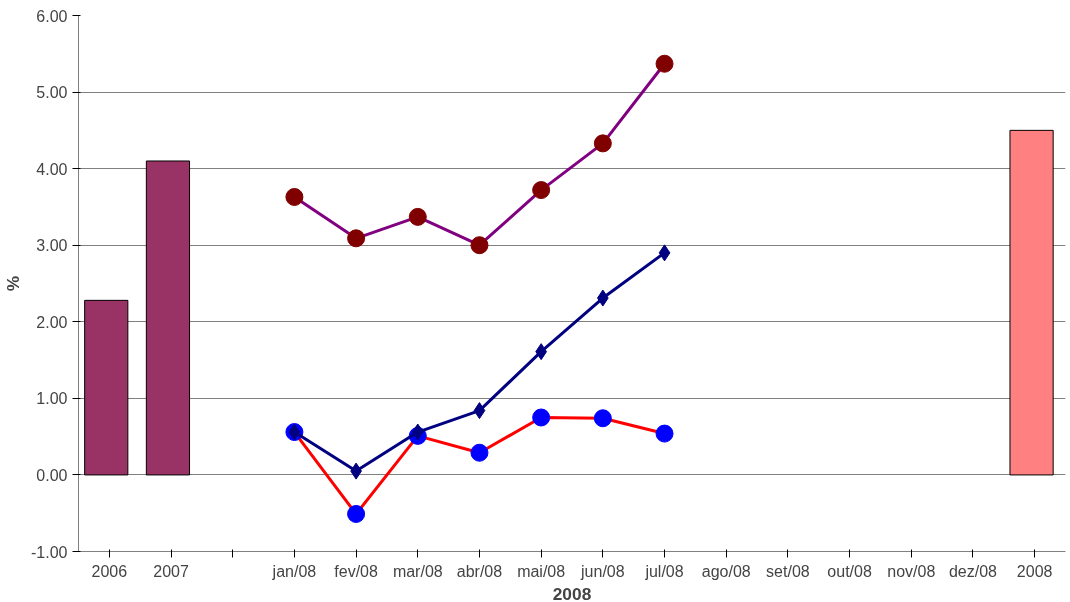 Image resolution: width=1070 pixels, height=602 pixels. What do you see at coordinates (52, 16) in the screenshot?
I see `y-tick-label: 6.00` at bounding box center [52, 16].